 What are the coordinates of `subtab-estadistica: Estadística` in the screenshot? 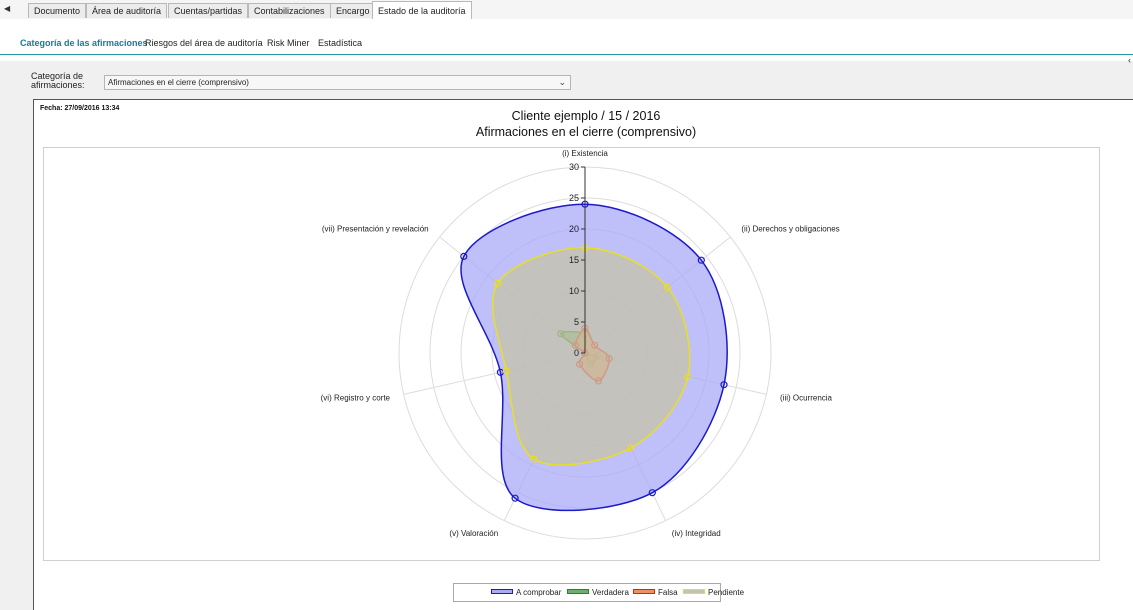 It's located at (340, 43).